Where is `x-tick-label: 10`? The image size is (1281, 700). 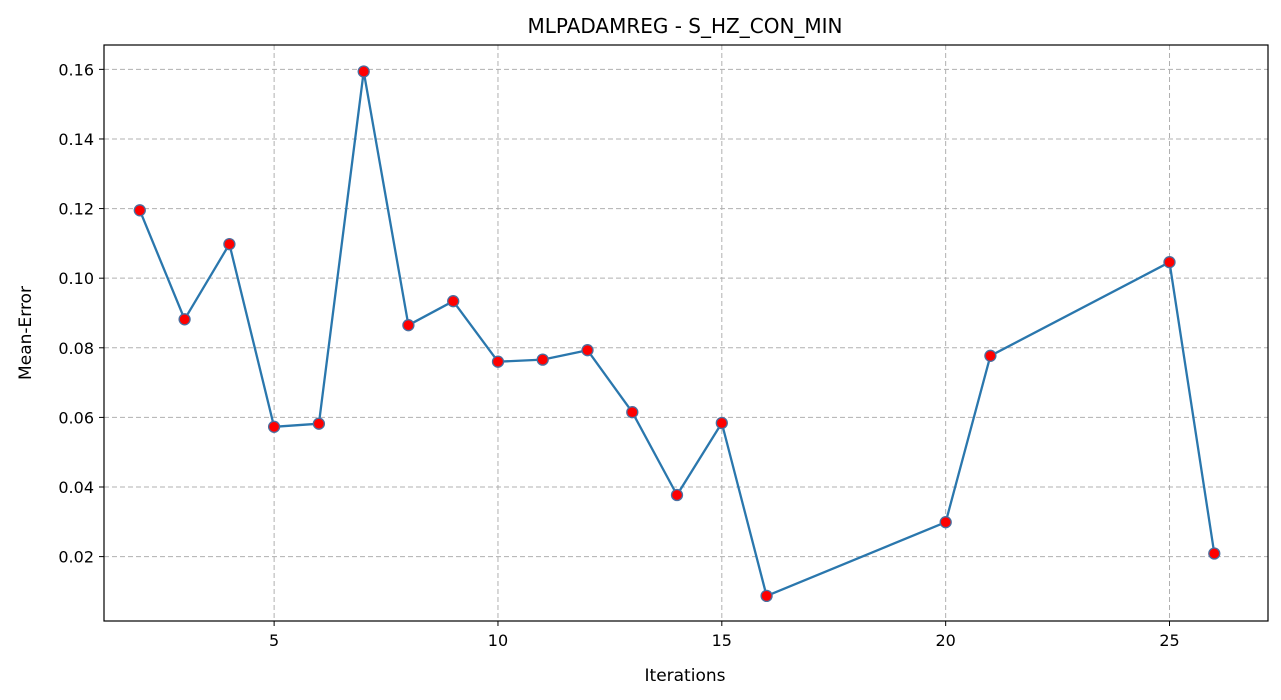 x-tick-label: 10 is located at coordinates (498, 640).